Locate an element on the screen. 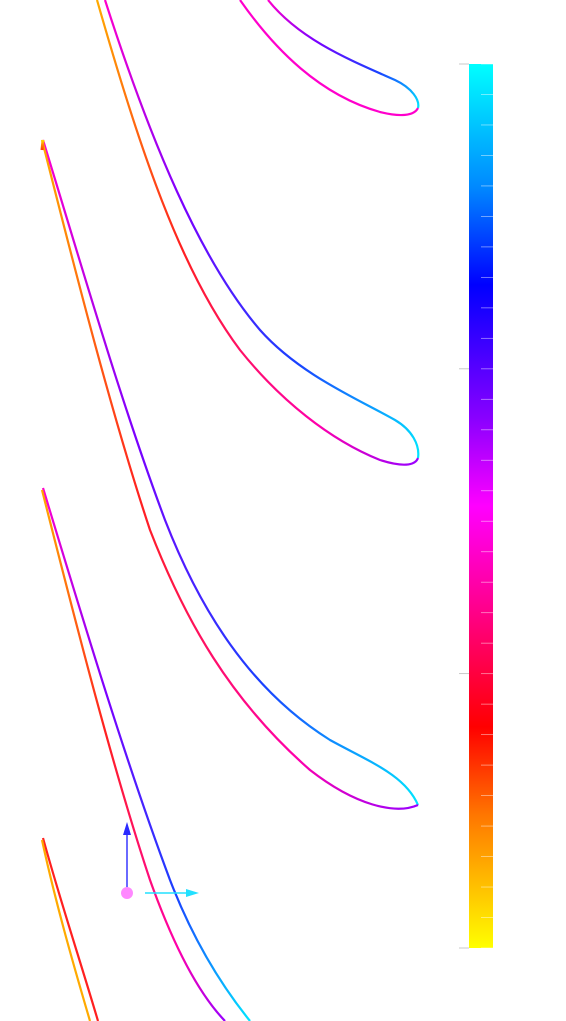  colorbar-gradient is located at coordinates (481, 506).